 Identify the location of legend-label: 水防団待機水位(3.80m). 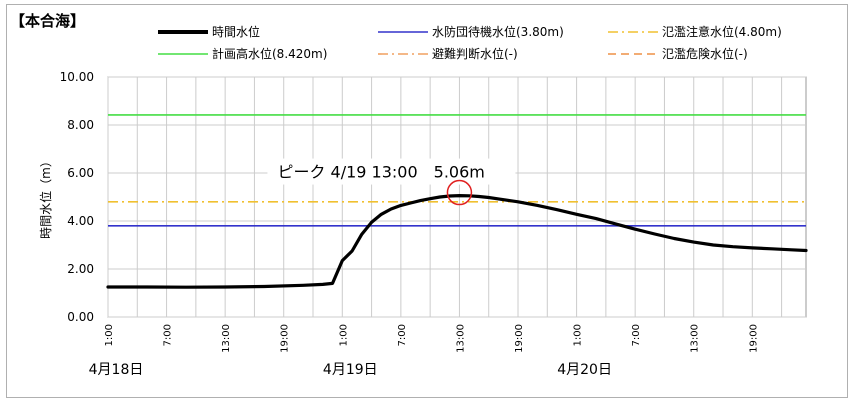
(498, 31).